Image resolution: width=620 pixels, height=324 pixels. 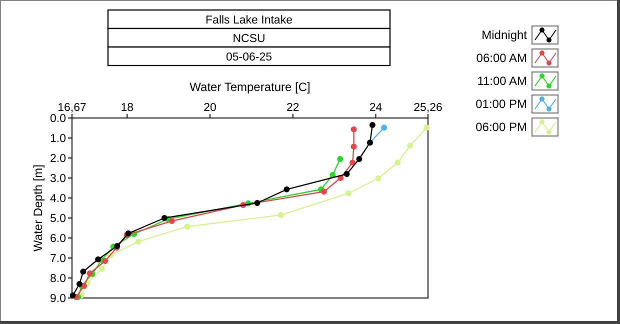 What do you see at coordinates (250, 87) in the screenshot?
I see `x-axis-title: Water Temperature [C]` at bounding box center [250, 87].